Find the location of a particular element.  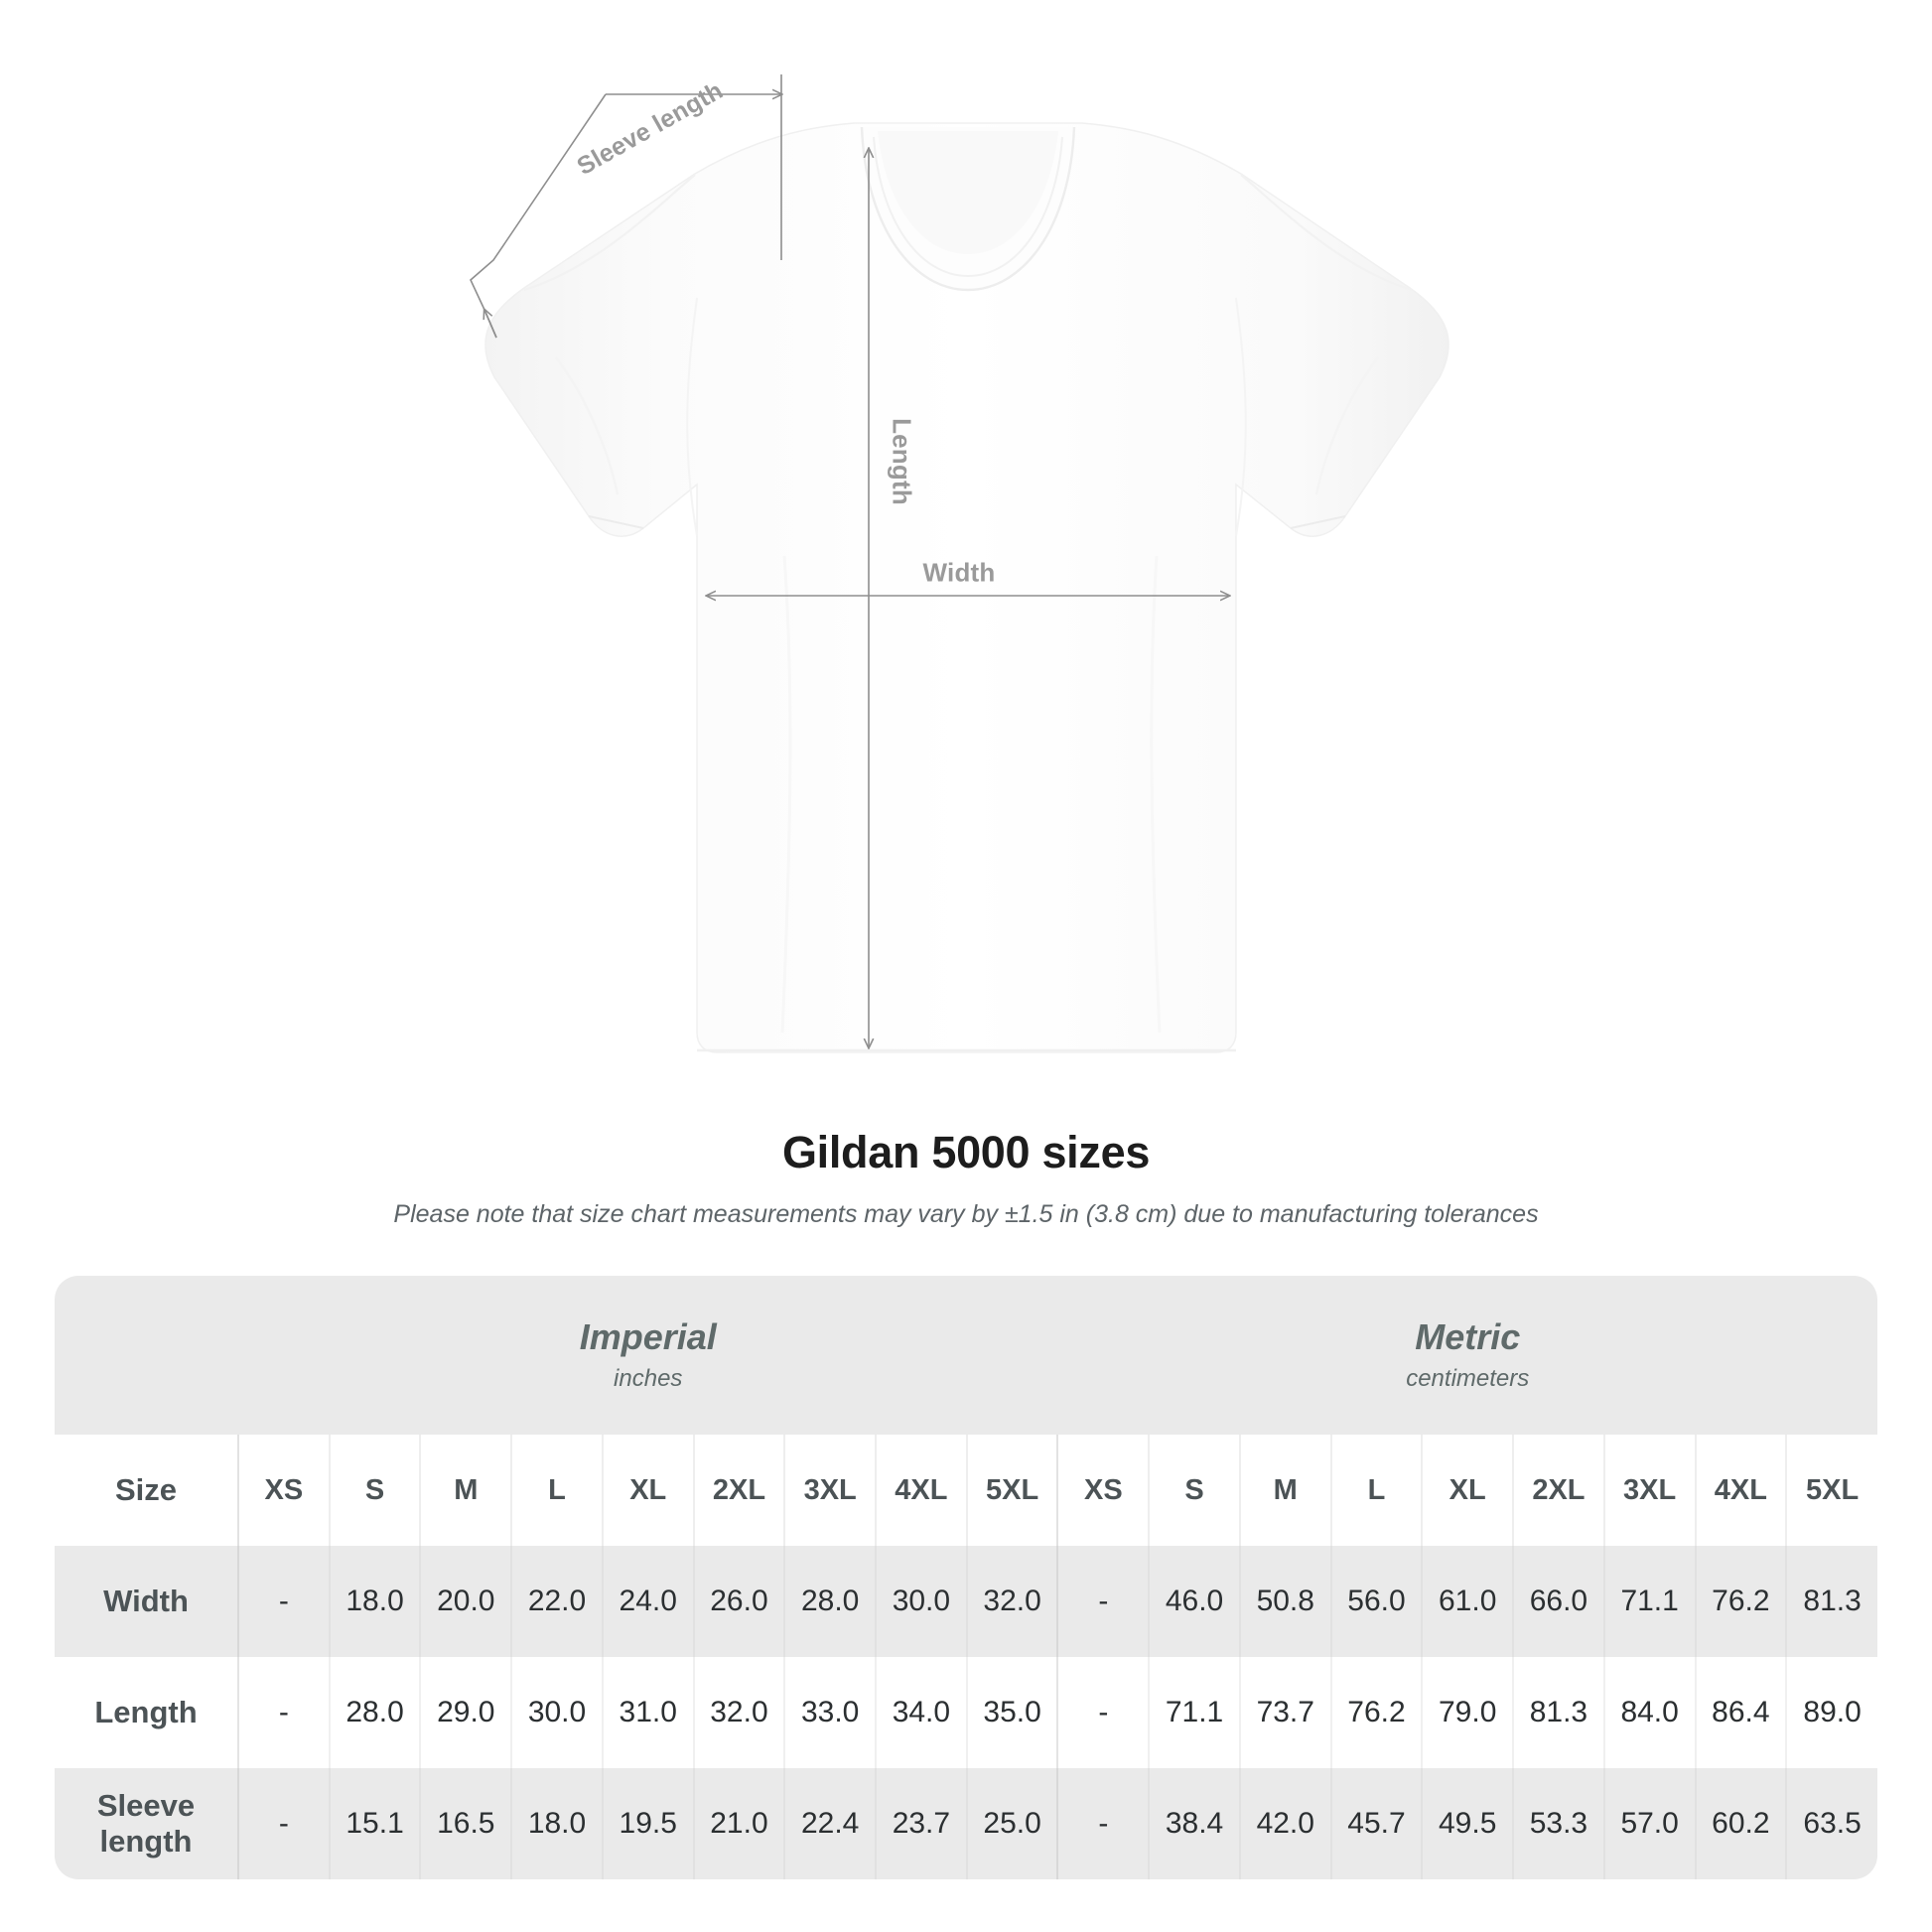

row-header-sleeve-length: Sleeve length is located at coordinates (147, 1823).